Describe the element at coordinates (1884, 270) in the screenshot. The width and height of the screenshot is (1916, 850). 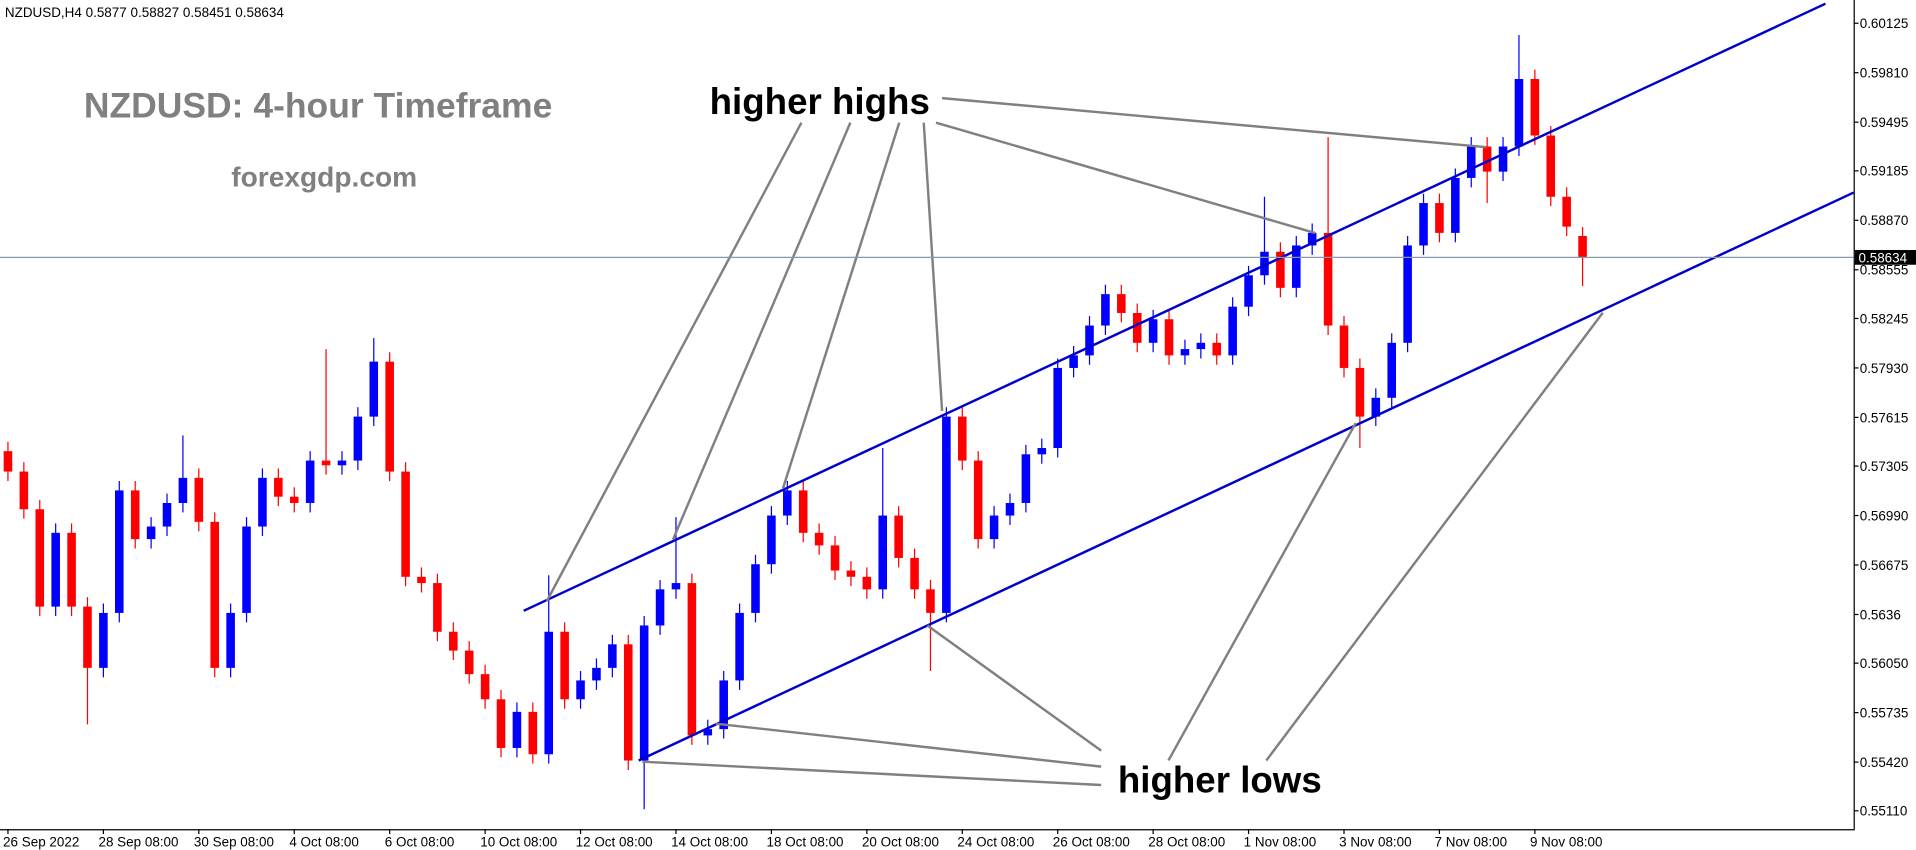
I see `y-tick-label: 0.58555` at that location.